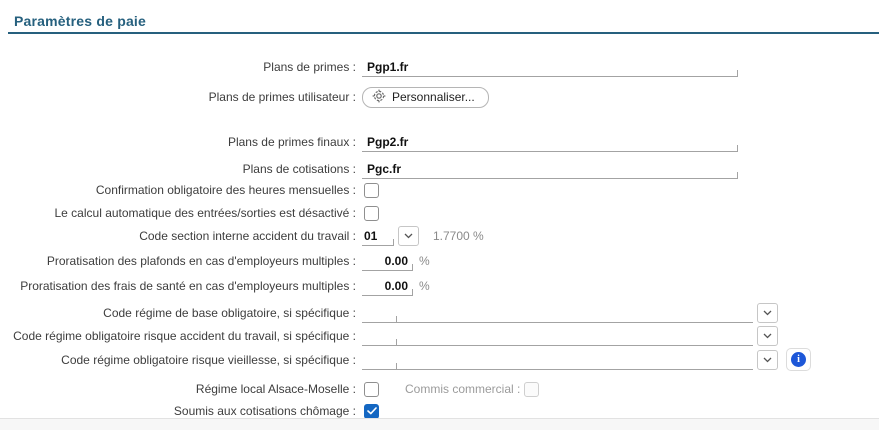 The height and width of the screenshot is (430, 879). Describe the element at coordinates (532, 389) in the screenshot. I see `commis-commercial-checkbox` at that location.